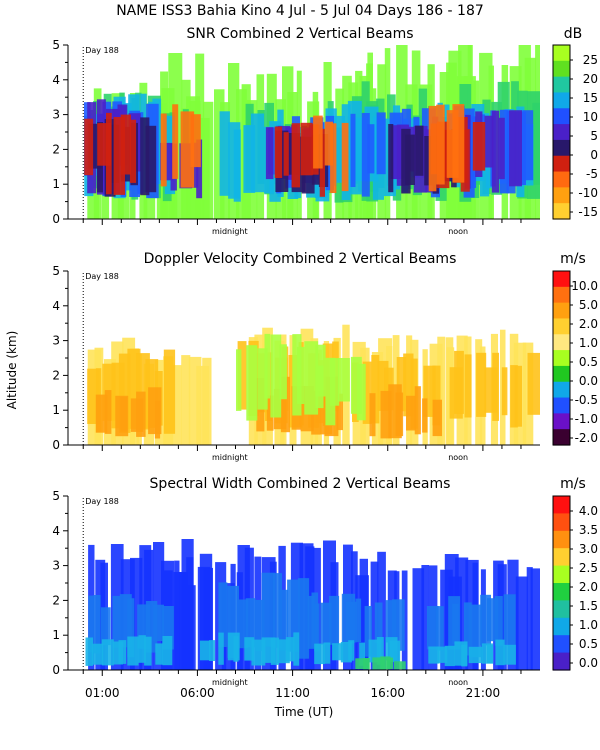  Describe the element at coordinates (573, 259) in the screenshot. I see `panel-doppler-unit: m/s` at that location.